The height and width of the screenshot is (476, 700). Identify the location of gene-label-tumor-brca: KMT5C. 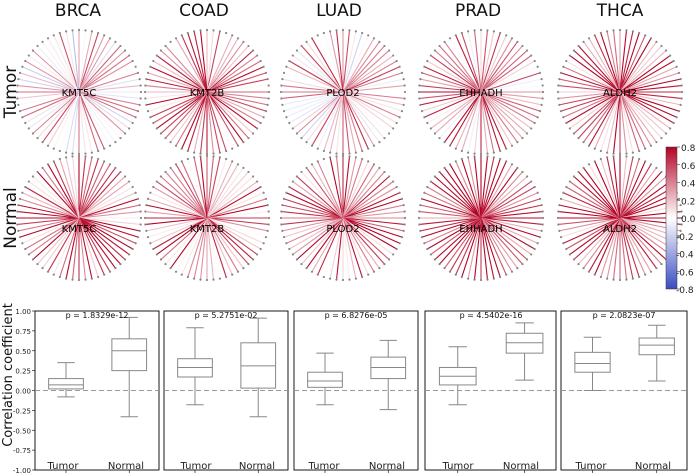
(79, 93).